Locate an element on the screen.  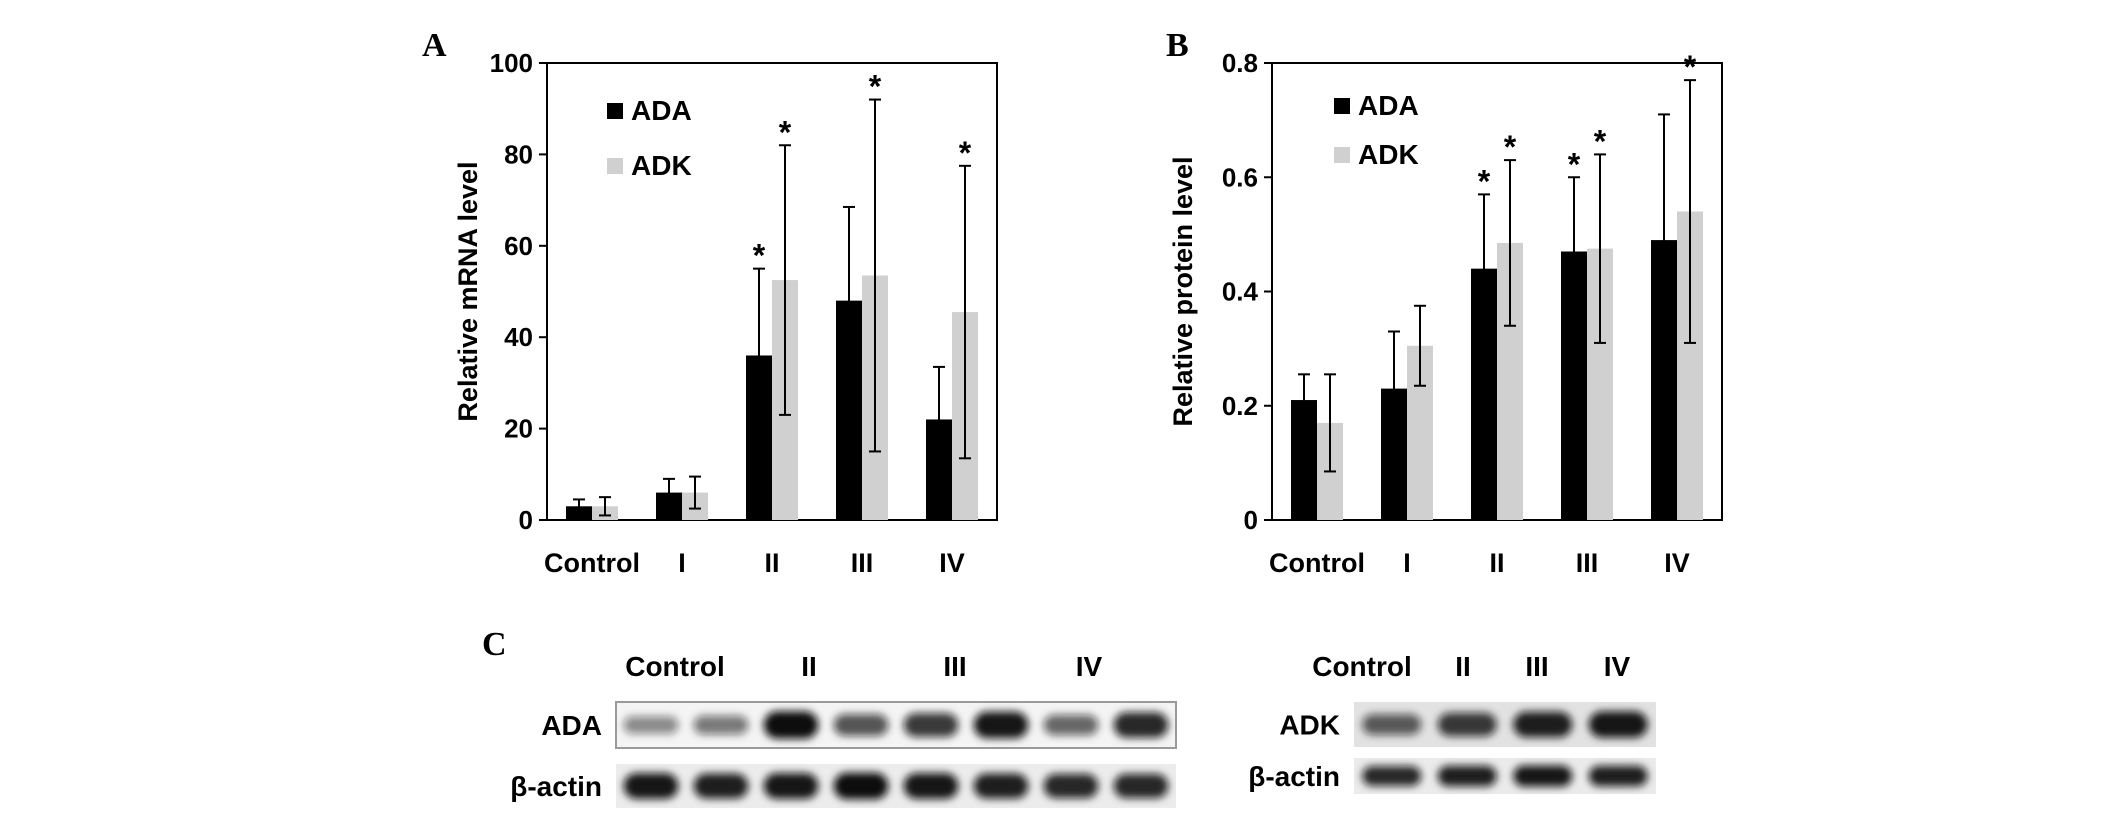
blot-left-lane-label: III is located at coordinates (954, 666).